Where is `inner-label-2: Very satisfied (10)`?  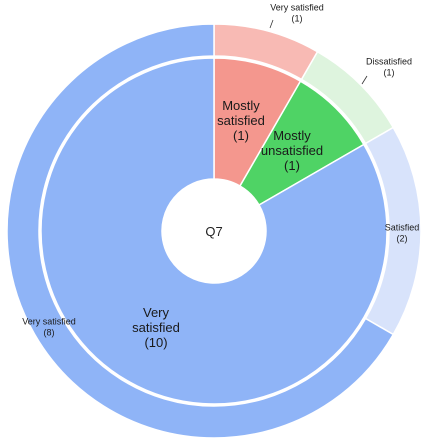 inner-label-2: Very satisfied (10) is located at coordinates (156, 327).